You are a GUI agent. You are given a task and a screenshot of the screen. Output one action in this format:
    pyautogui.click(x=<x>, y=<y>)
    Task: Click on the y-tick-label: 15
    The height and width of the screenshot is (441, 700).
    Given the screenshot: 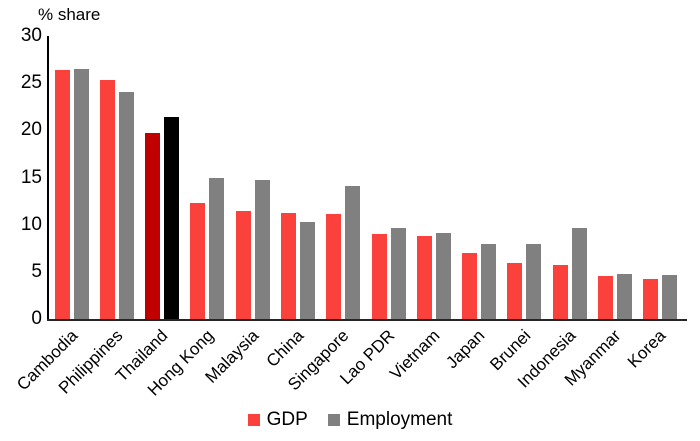 What is the action you would take?
    pyautogui.click(x=31, y=177)
    